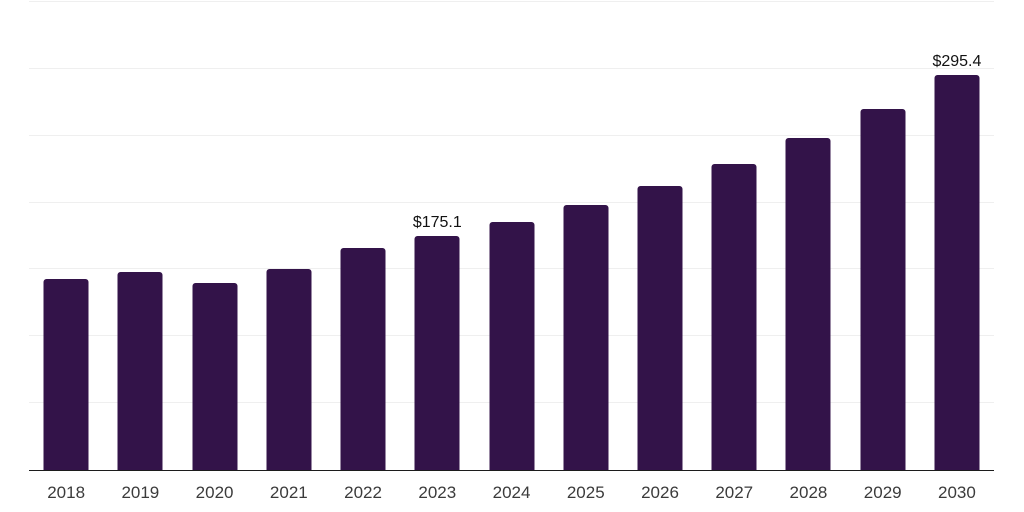  Describe the element at coordinates (957, 492) in the screenshot. I see `x-tick-label-2030: 2030` at that location.